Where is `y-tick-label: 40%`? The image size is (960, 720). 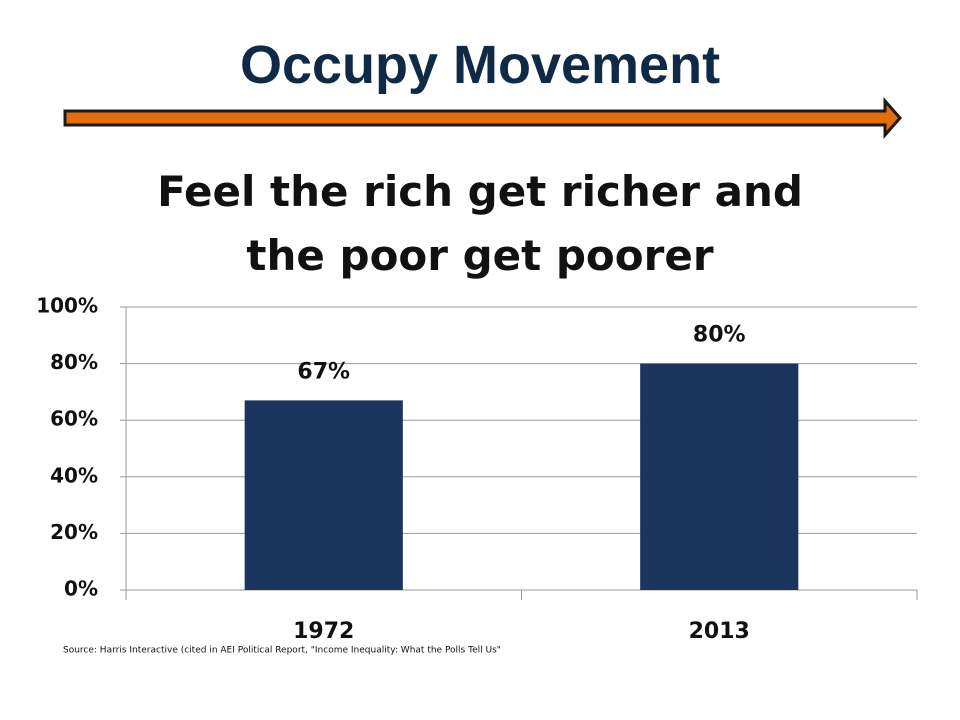
y-tick-label: 40% is located at coordinates (74, 475).